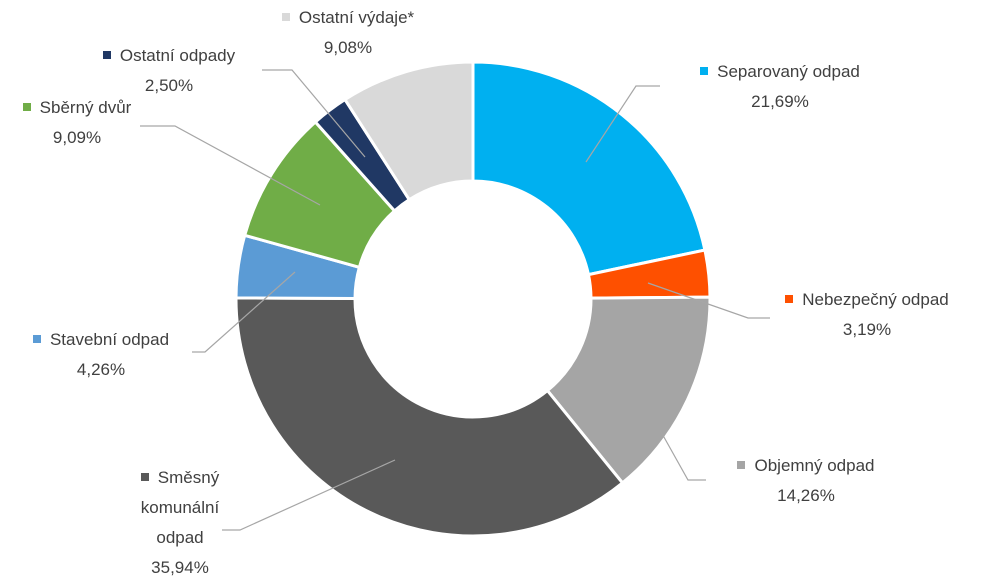  I want to click on data-label: Objemný odpad 14,26%, so click(806, 481).